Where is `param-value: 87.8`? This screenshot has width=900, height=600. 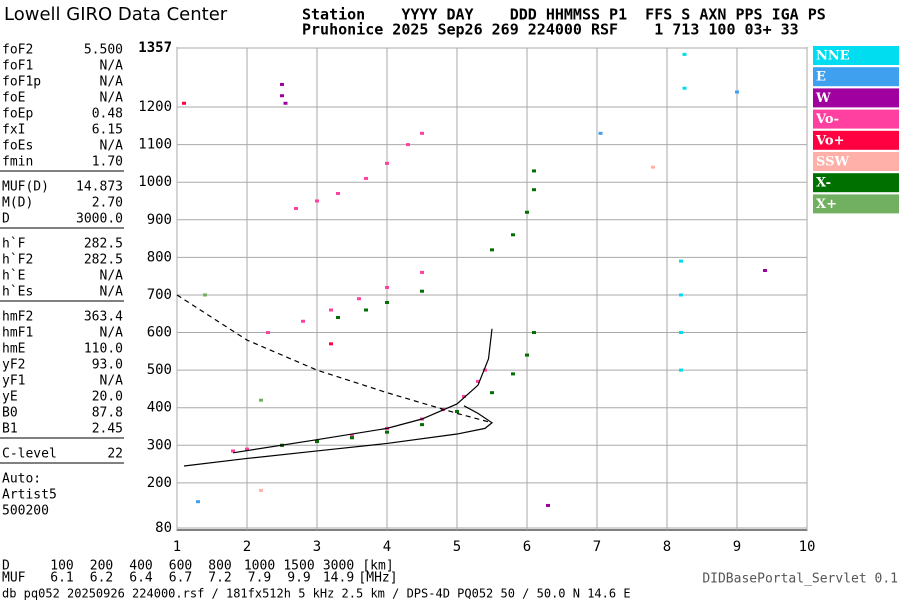 param-value: 87.8 is located at coordinates (107, 413).